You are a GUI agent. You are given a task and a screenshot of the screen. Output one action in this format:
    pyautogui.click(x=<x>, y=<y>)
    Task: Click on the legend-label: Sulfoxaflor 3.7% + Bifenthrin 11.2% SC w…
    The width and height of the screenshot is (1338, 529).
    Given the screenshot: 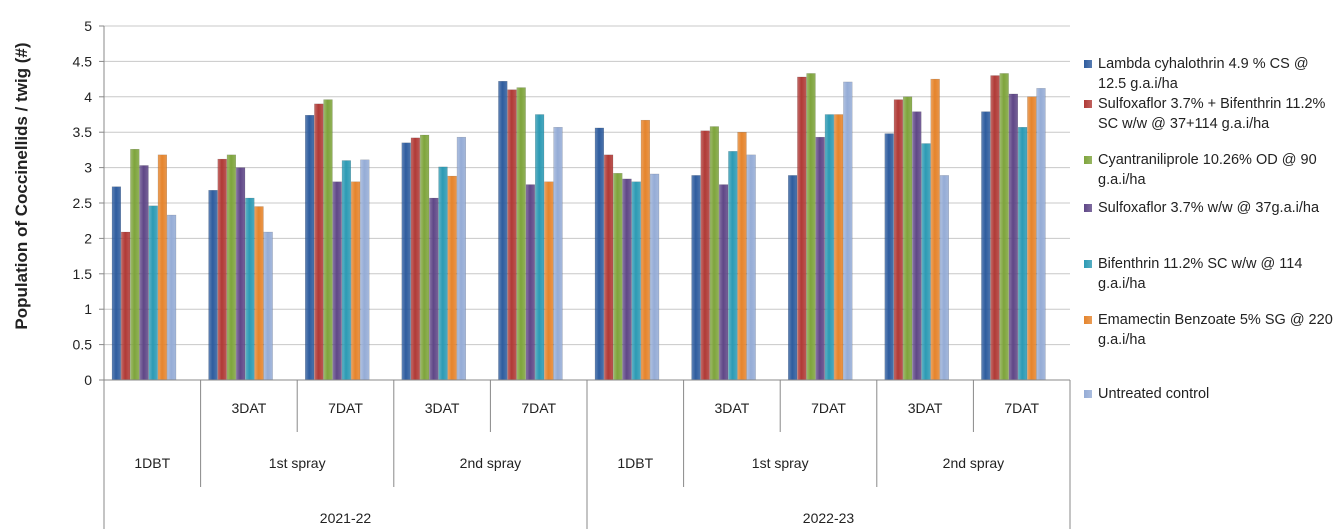 What is the action you would take?
    pyautogui.click(x=1212, y=114)
    